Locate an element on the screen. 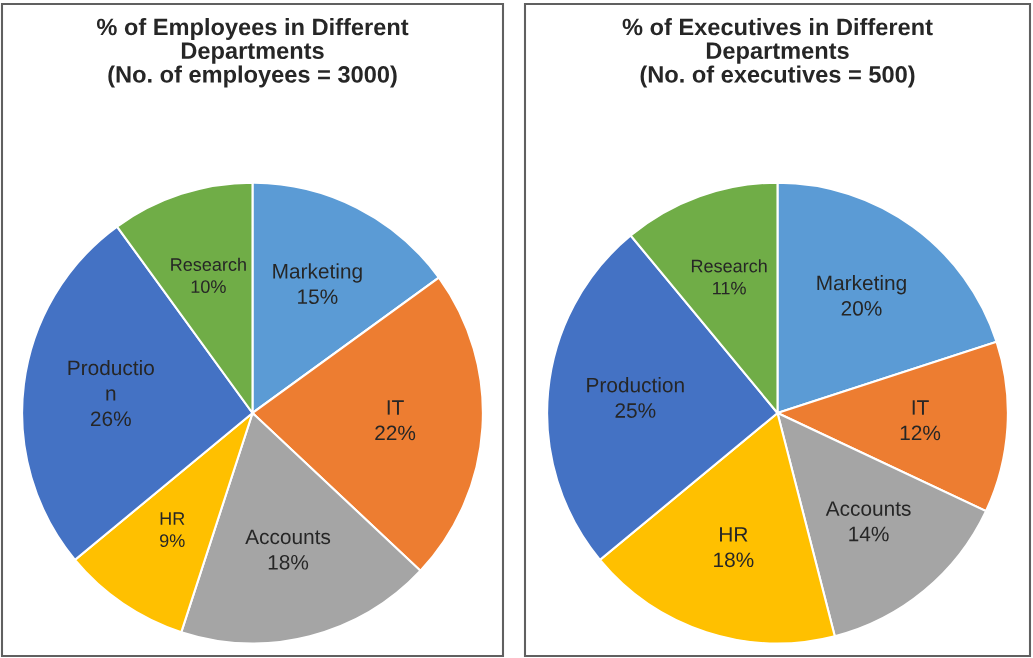  data-label: 14% is located at coordinates (869, 534).